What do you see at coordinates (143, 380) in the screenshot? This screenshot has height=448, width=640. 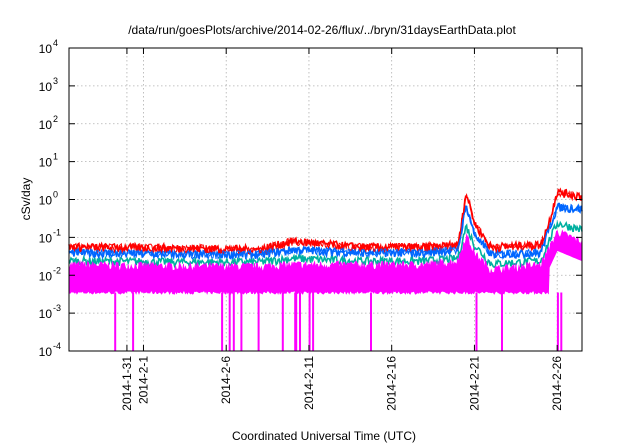 I see `x-tick-label: 2014-2-1` at bounding box center [143, 380].